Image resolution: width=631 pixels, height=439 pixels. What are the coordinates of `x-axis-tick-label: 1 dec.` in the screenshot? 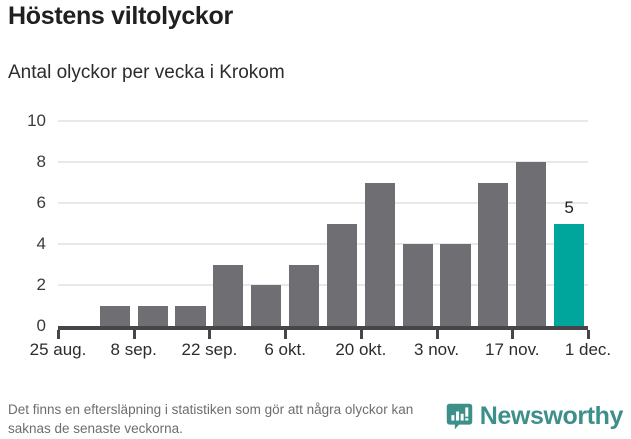 It's located at (588, 349).